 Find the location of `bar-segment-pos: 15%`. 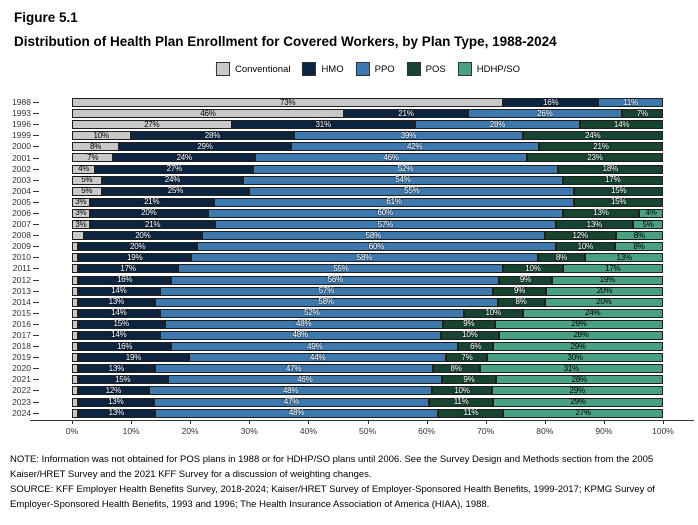

bar-segment-pos: 15% is located at coordinates (618, 202).